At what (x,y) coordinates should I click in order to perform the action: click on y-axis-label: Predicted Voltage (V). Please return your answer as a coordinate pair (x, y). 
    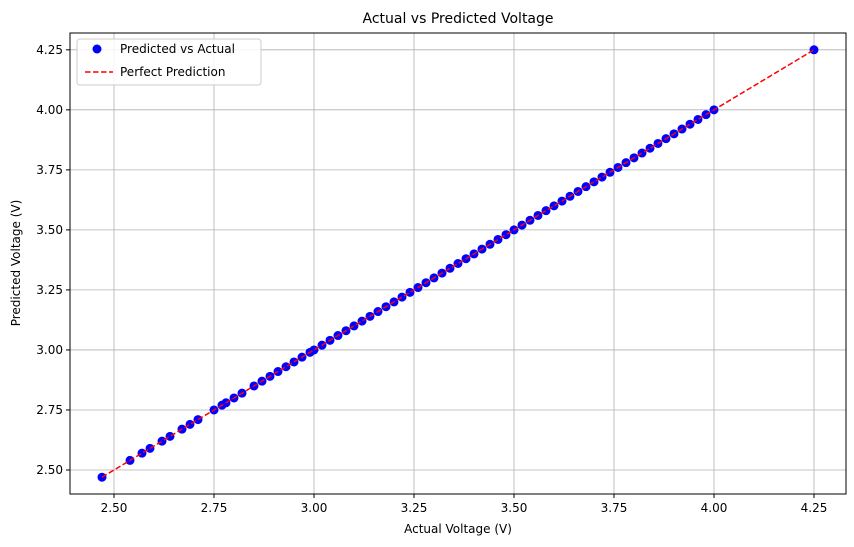
    Looking at the image, I should click on (16, 263).